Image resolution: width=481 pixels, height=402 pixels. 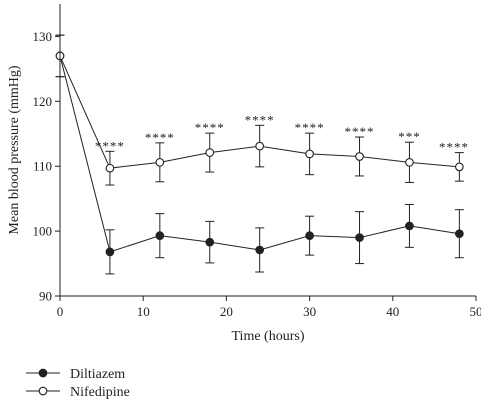 I want to click on x-tick-label: 30, so click(x=309, y=311).